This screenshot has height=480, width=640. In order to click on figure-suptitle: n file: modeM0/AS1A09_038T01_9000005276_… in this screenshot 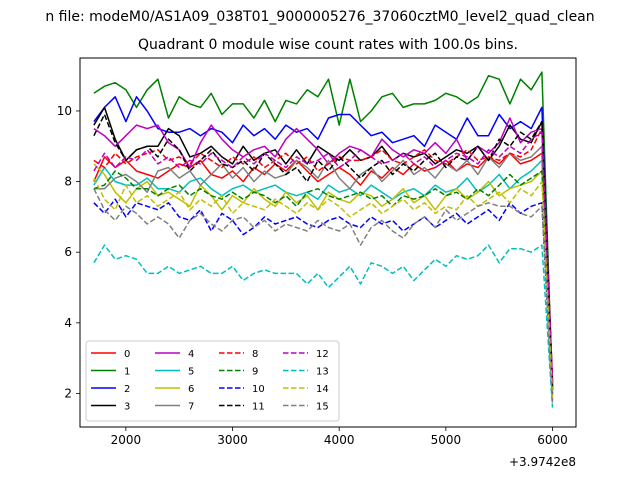, I will do `click(319, 17)`.